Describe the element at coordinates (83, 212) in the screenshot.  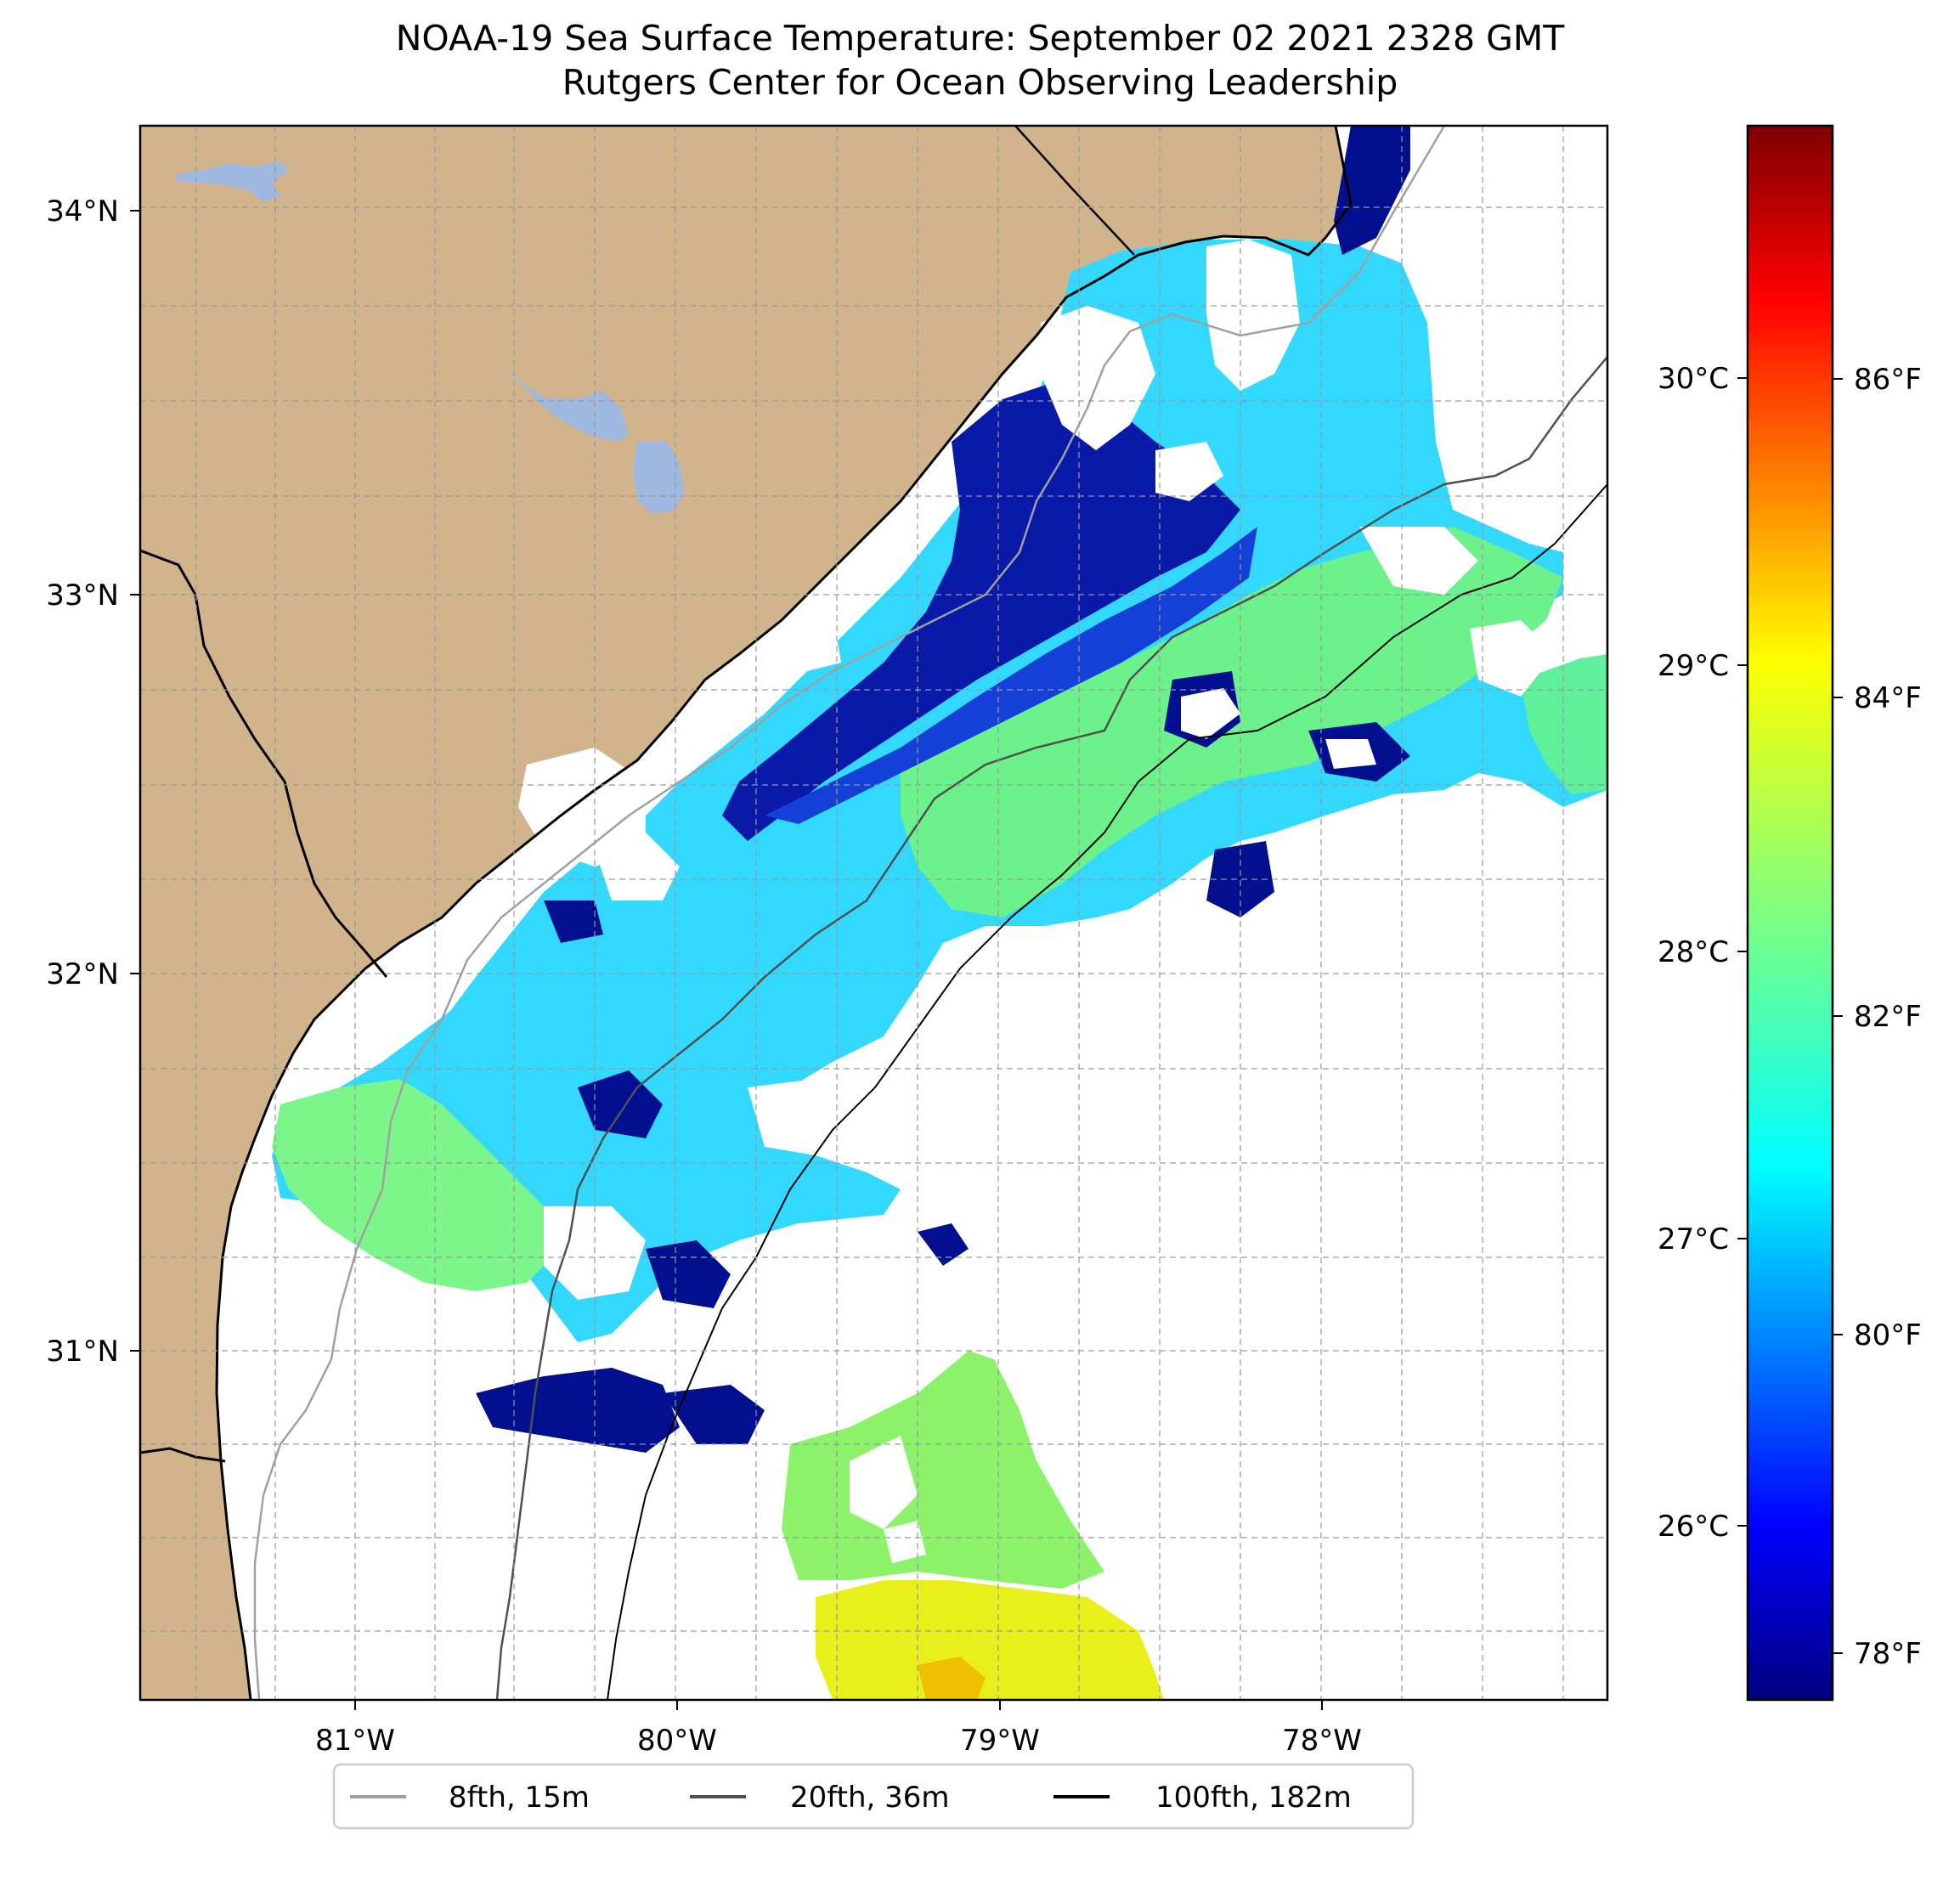
I see `lat-label: 34°N` at that location.